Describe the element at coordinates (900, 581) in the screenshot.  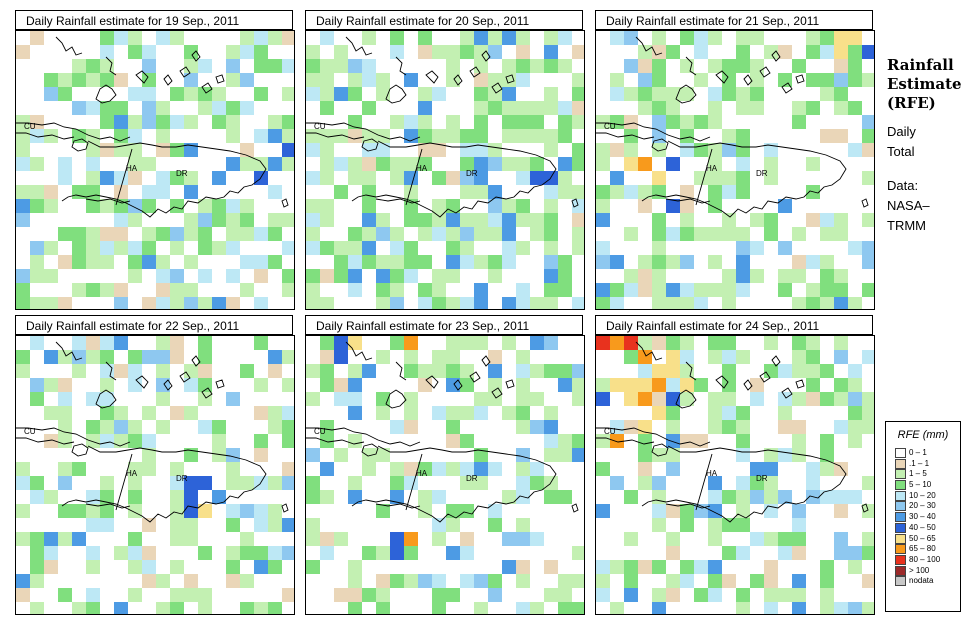
I see `legend-swatch` at that location.